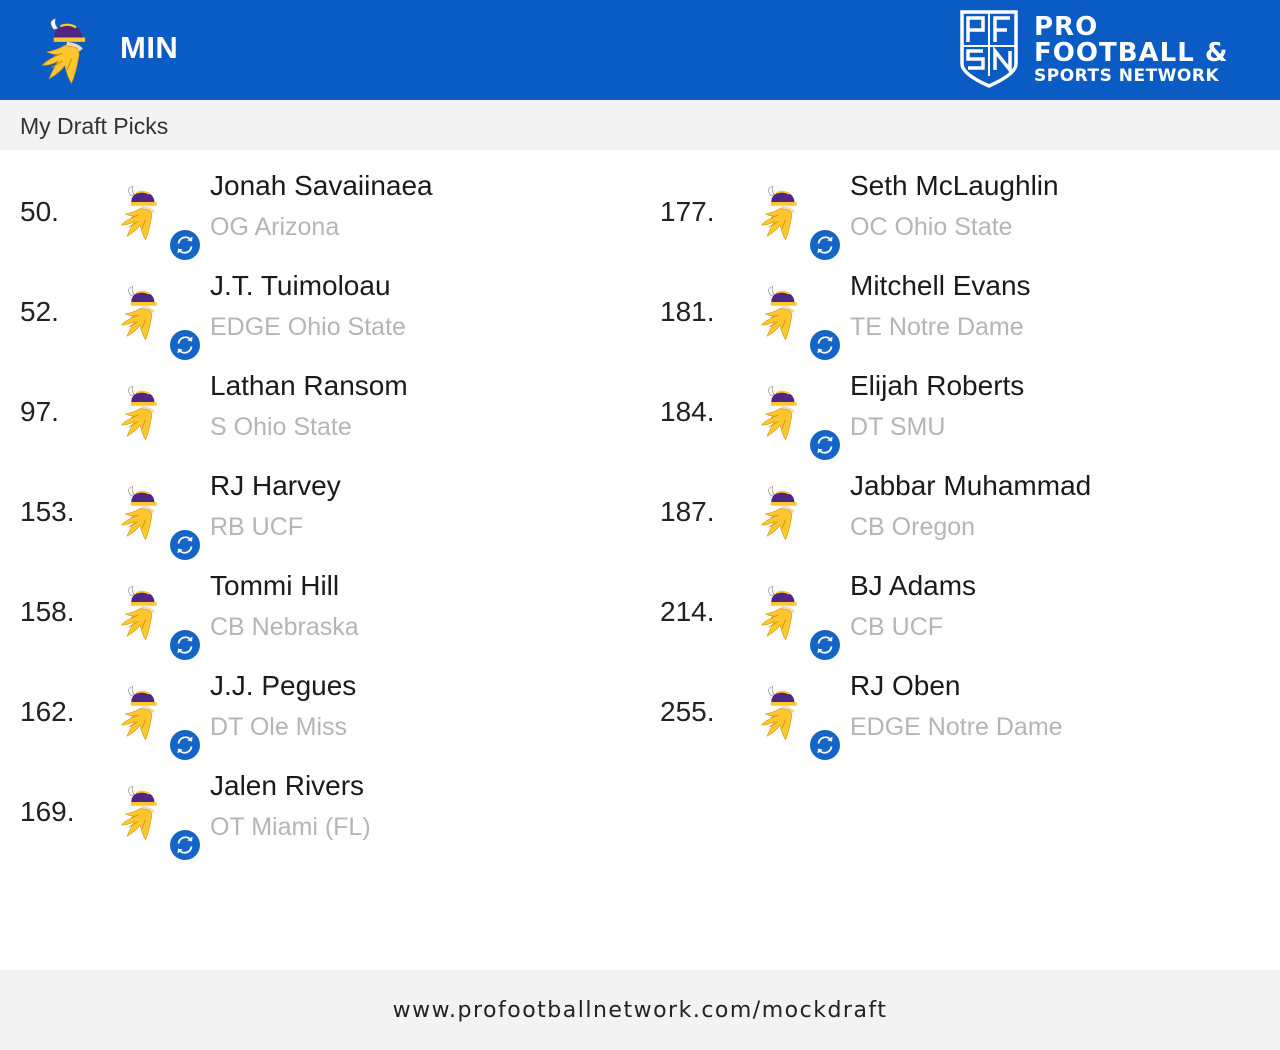 The width and height of the screenshot is (1280, 1050). I want to click on footer-bar: www.profootballnetwork.com/mockdraft, so click(640, 1010).